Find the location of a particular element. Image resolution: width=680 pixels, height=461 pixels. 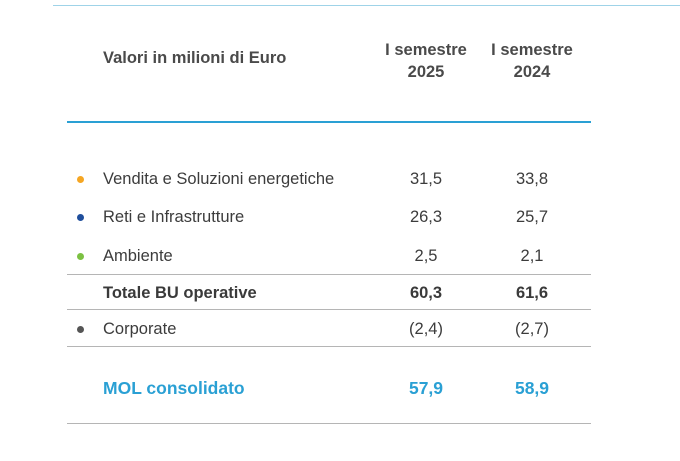

table-row-ambiente: Ambiente 2,5 2,1 is located at coordinates (329, 257).